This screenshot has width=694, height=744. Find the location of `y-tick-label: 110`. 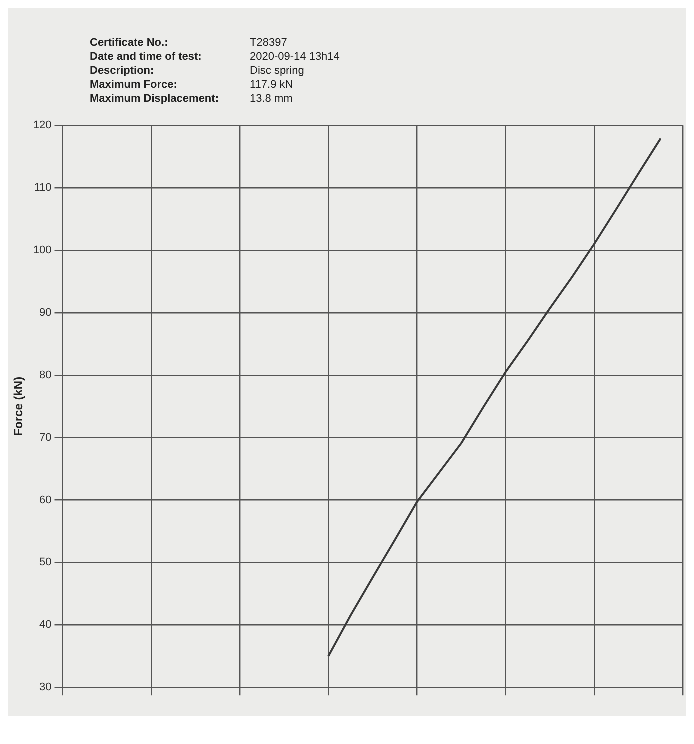

y-tick-label: 110 is located at coordinates (43, 188).